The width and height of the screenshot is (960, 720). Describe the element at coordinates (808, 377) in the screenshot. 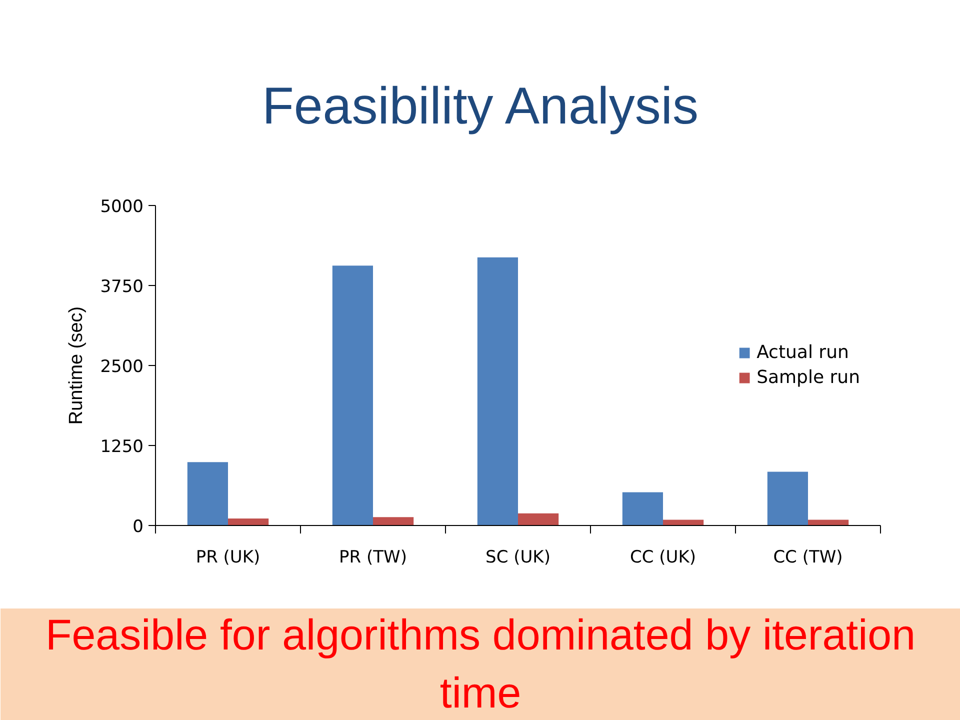

I see `legend-label: Sample run` at that location.